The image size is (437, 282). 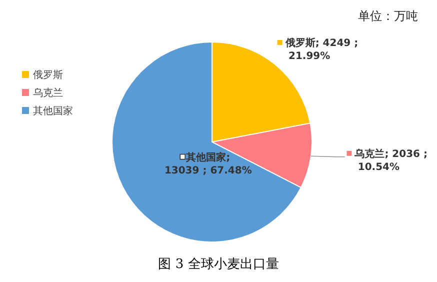 What do you see at coordinates (218, 264) in the screenshot?
I see `text: 图 3 全球小麦出口量` at bounding box center [218, 264].